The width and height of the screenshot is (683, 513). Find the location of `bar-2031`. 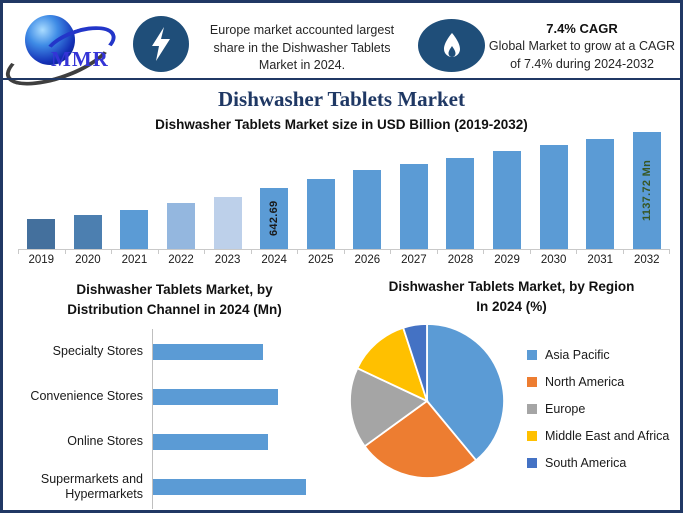

bar-2031 is located at coordinates (600, 194).